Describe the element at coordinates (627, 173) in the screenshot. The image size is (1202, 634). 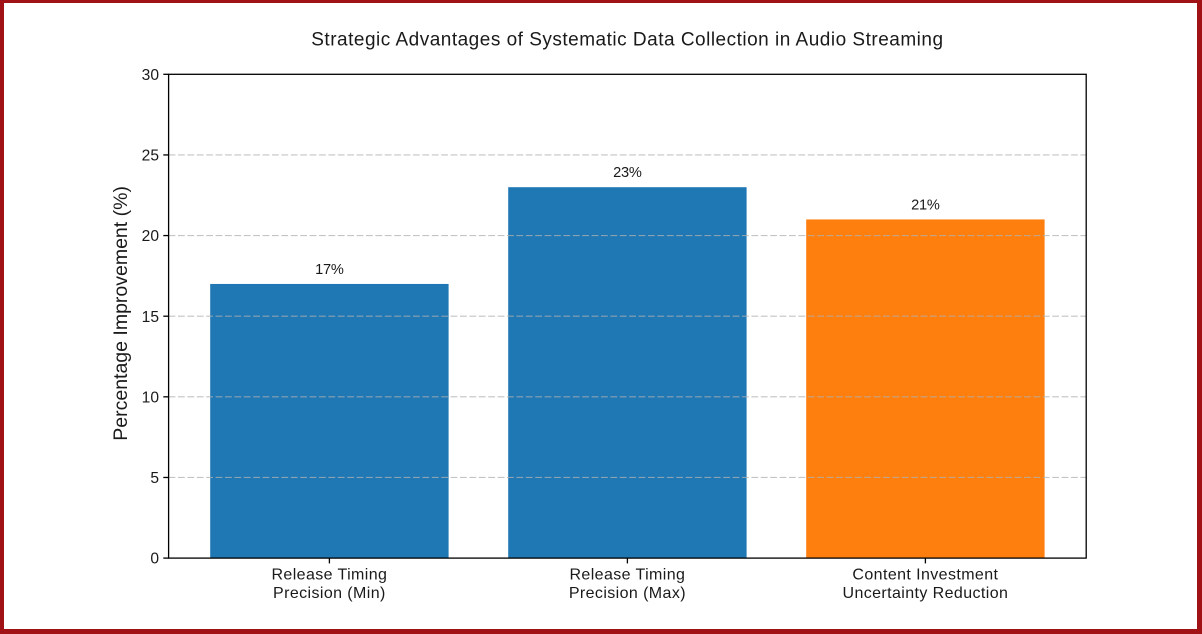
I see `svg-text: 23%` at that location.